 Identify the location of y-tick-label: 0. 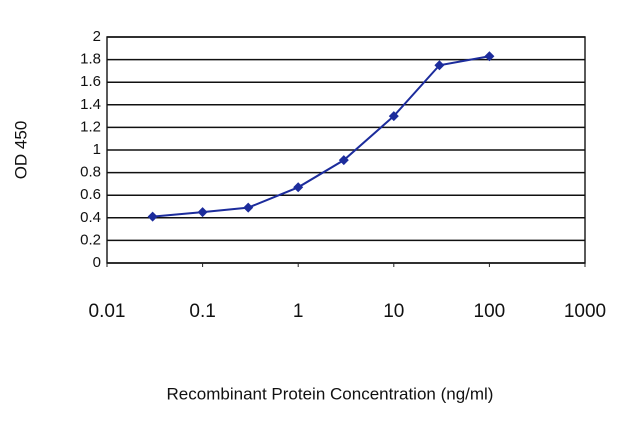
(97, 262).